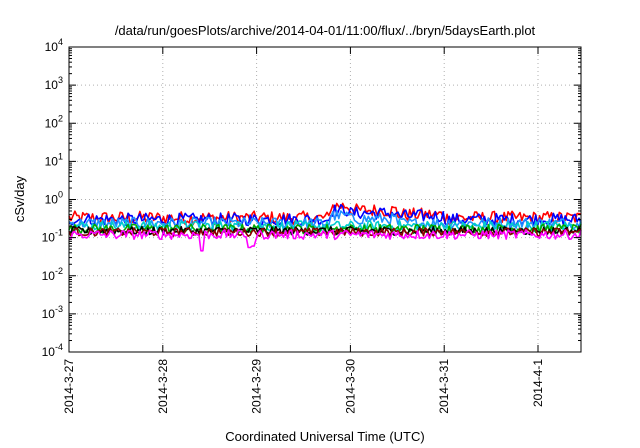 The image size is (640, 448). What do you see at coordinates (350, 386) in the screenshot?
I see `x-tick-label: 2014-3-30` at bounding box center [350, 386].